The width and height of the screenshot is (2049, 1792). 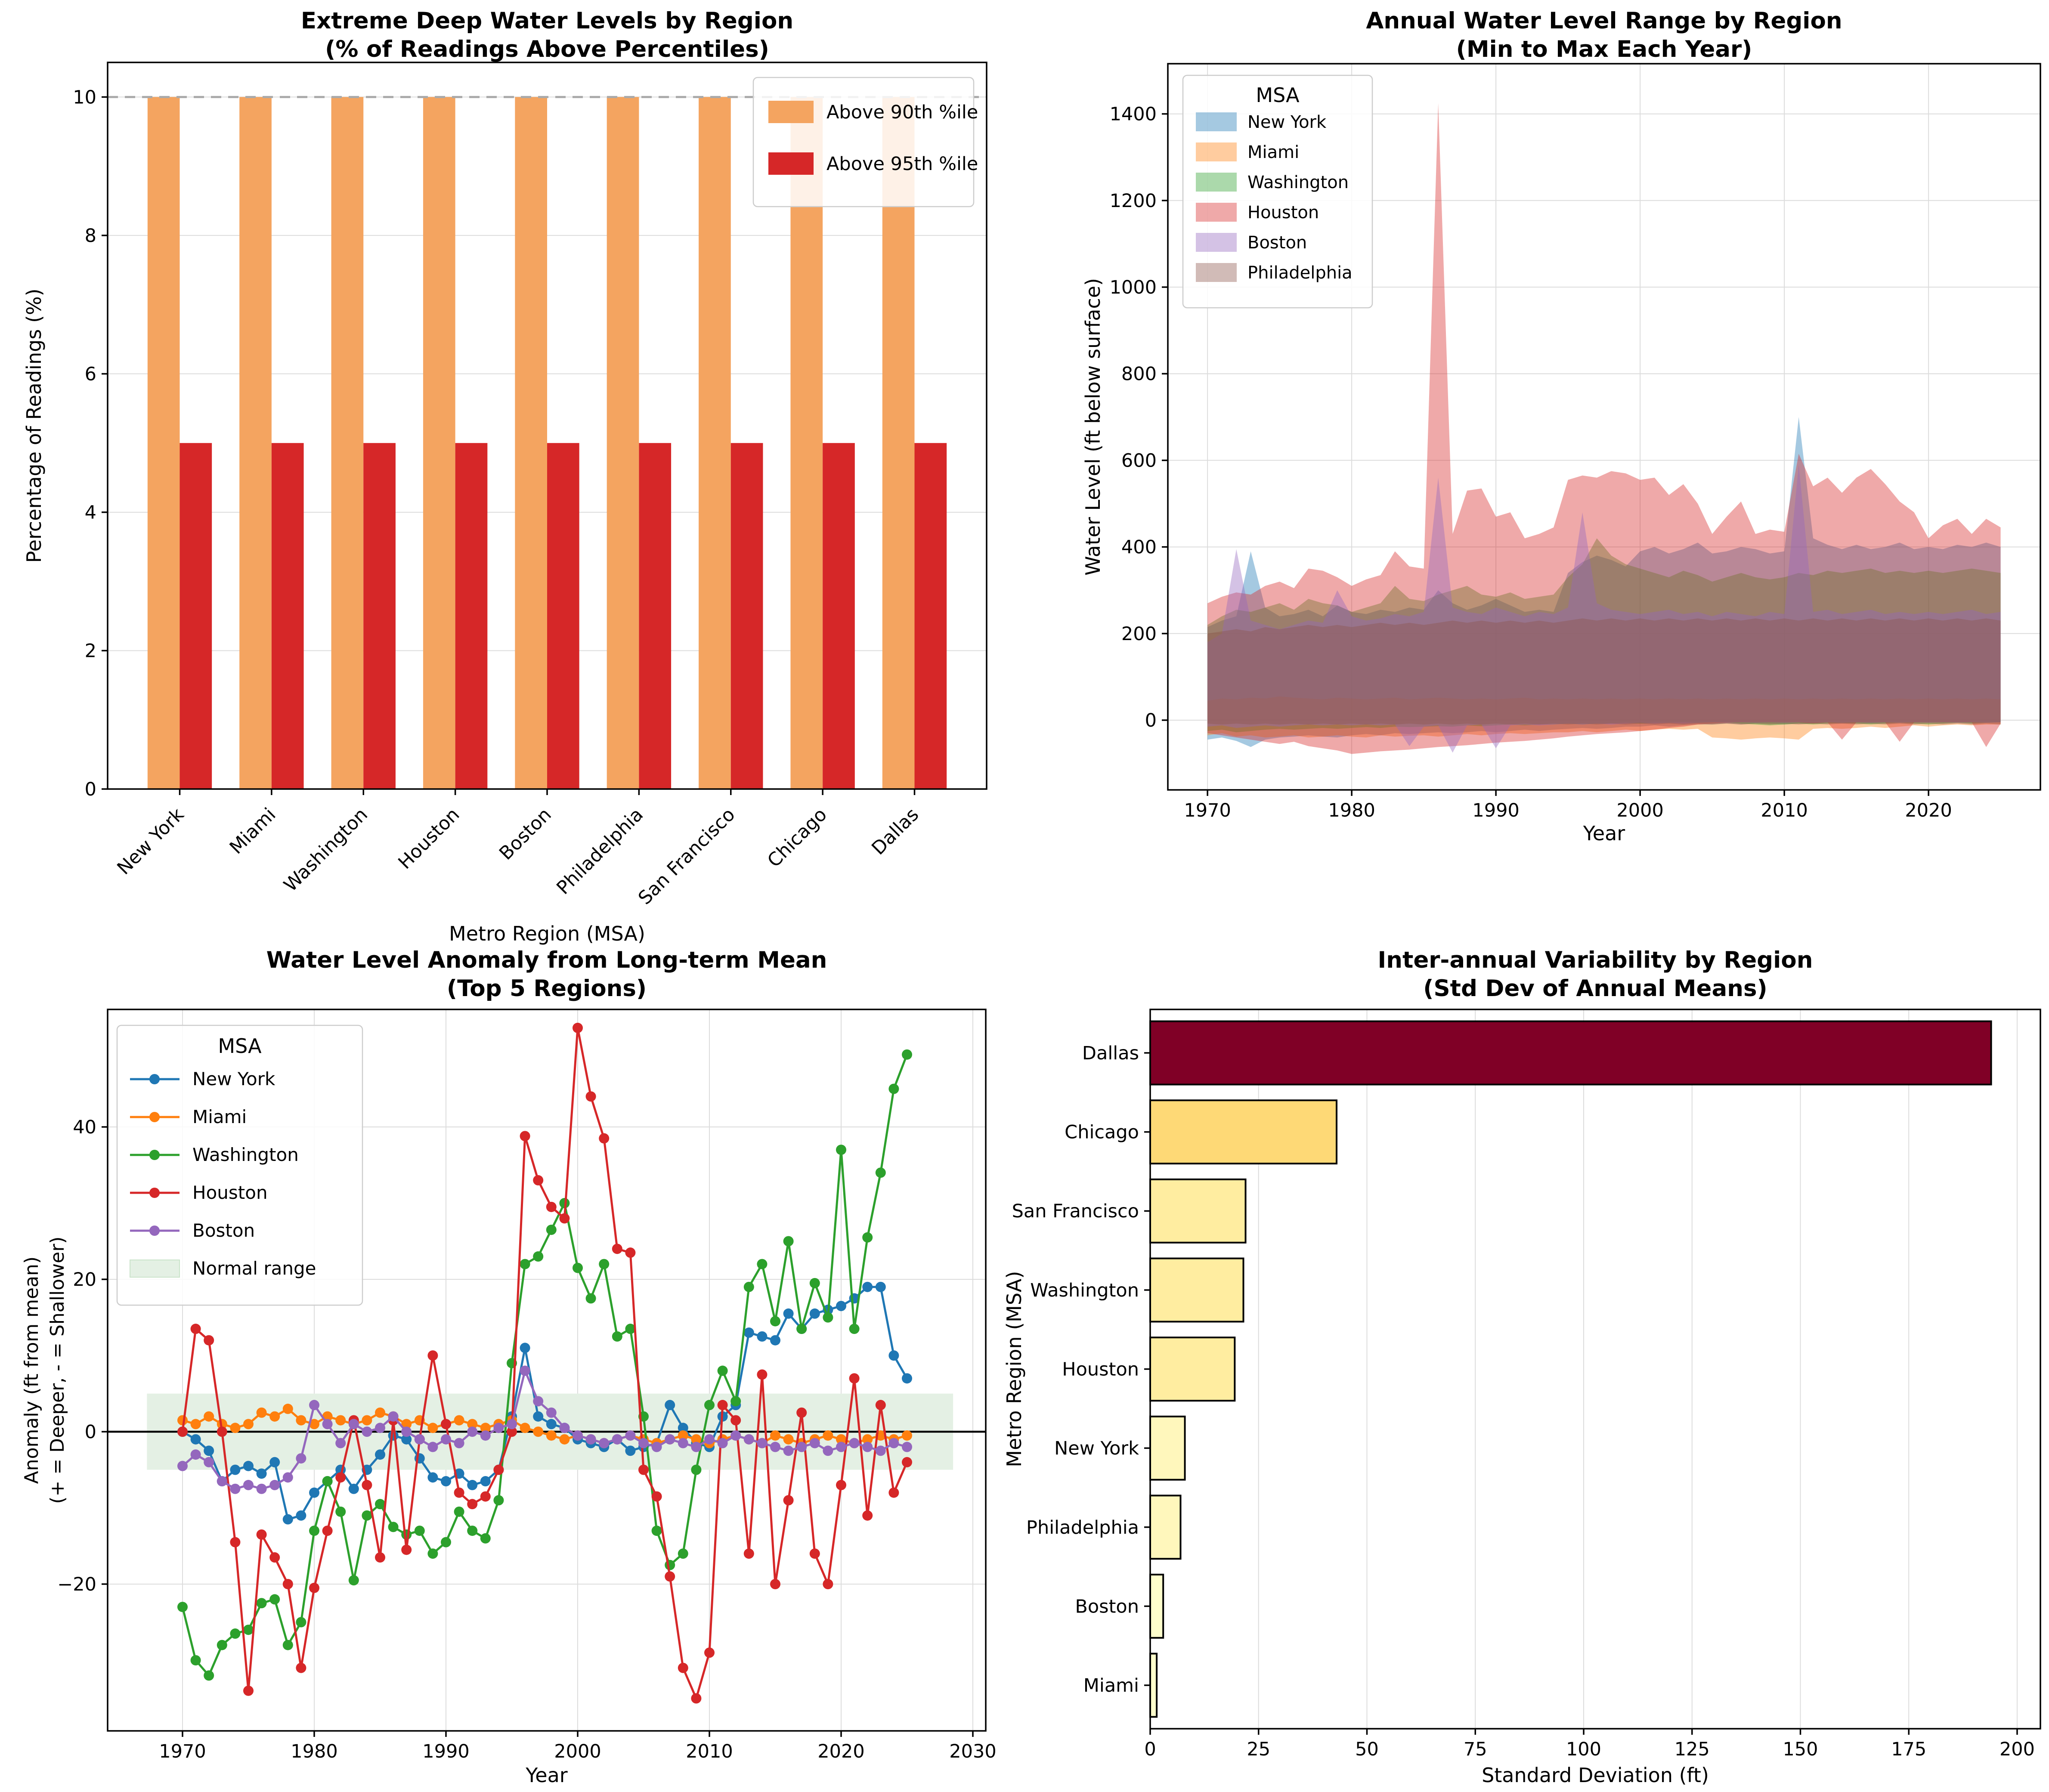 I want to click on x-tick-label: 2020, so click(x=1928, y=810).